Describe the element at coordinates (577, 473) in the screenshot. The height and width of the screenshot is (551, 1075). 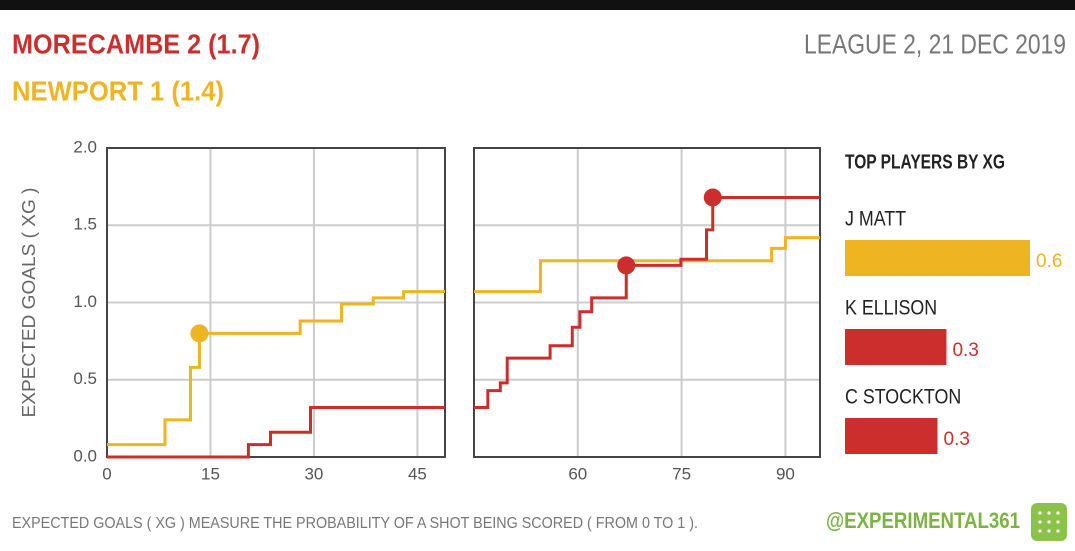
I see `x-tick-label: 60` at that location.